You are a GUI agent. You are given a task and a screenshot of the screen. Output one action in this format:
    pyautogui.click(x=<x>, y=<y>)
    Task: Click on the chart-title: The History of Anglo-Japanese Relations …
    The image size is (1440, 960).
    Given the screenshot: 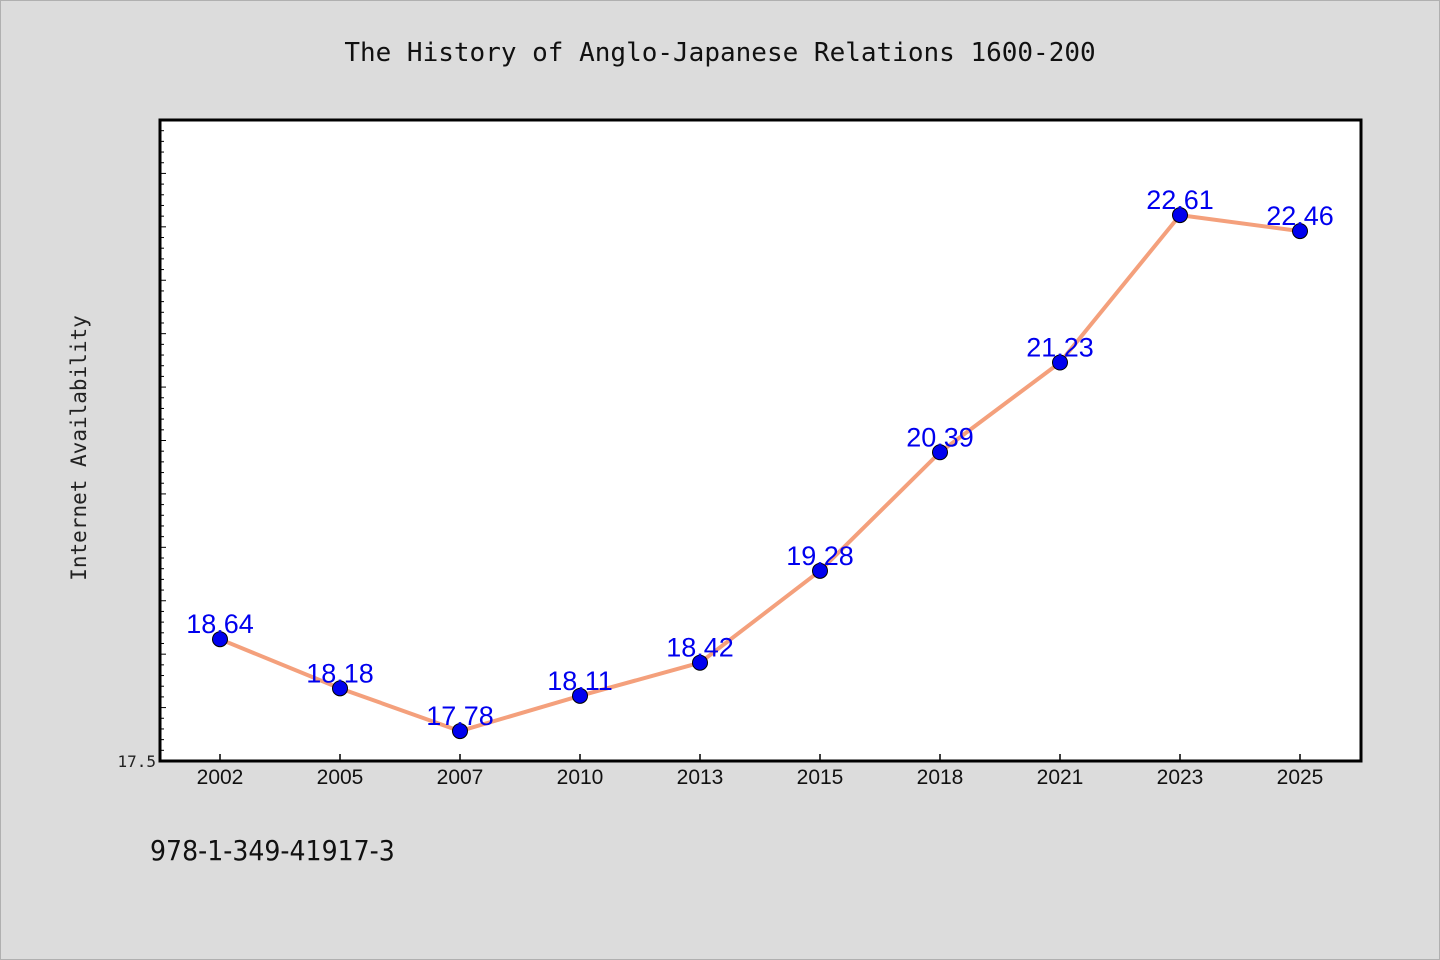 What is the action you would take?
    pyautogui.click(x=719, y=53)
    